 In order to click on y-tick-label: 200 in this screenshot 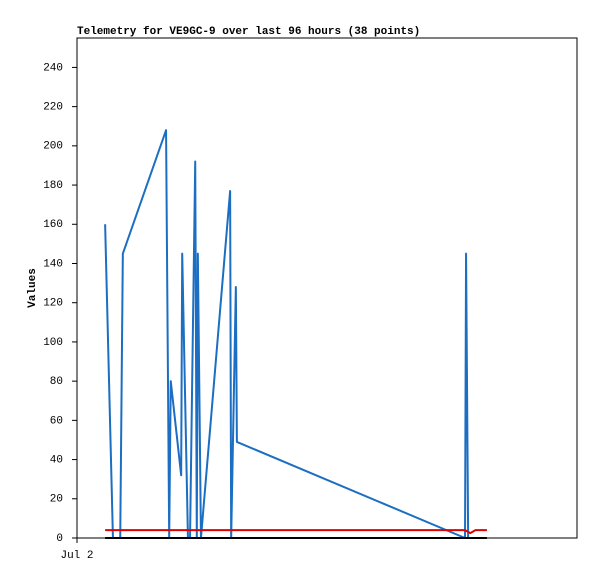, I will do `click(53, 147)`.